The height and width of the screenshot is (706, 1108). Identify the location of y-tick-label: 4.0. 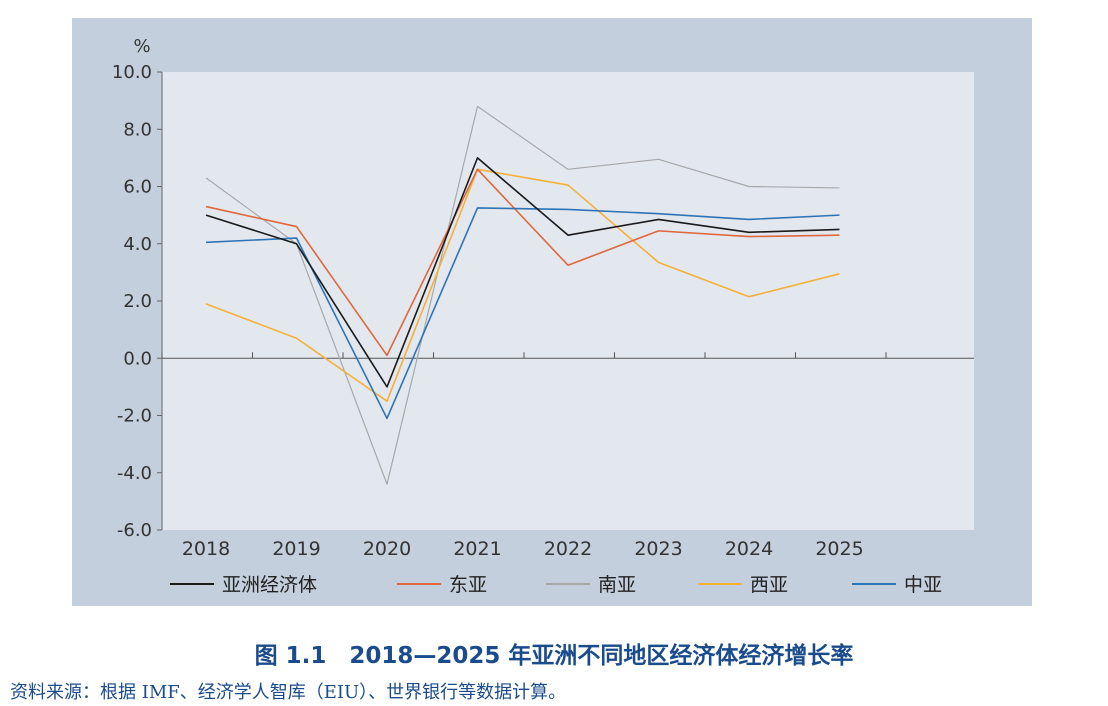
(137, 244).